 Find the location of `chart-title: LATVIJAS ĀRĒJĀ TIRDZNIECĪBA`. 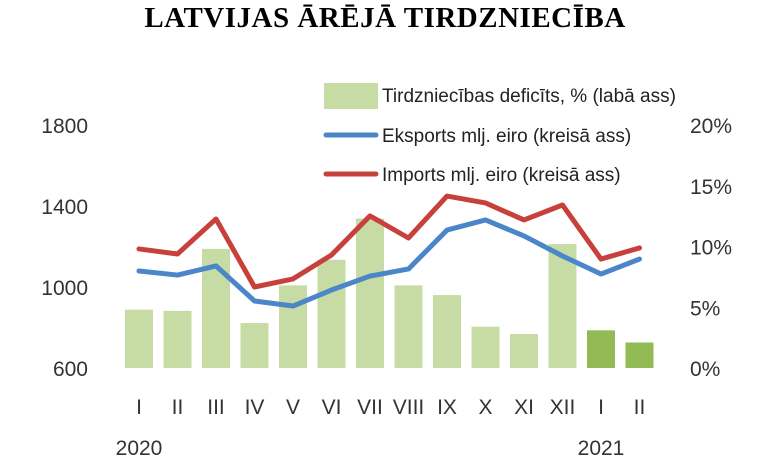

chart-title: LATVIJAS ĀRĒJĀ TIRDZNIECĪBA is located at coordinates (385, 18).